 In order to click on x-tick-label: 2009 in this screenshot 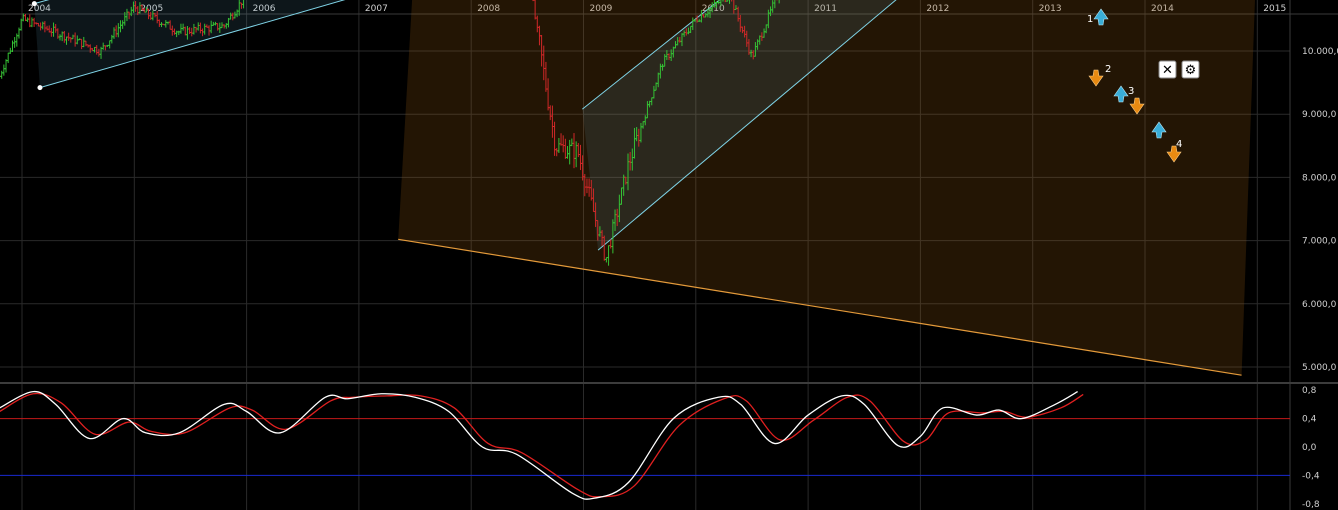, I will do `click(601, 9)`.